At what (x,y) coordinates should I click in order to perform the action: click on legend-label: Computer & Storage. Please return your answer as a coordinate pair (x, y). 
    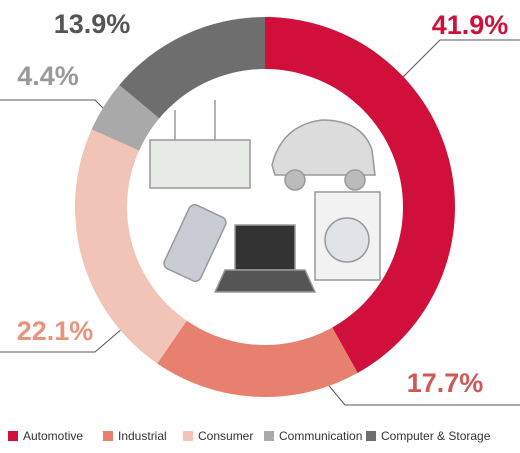
    Looking at the image, I should click on (436, 436).